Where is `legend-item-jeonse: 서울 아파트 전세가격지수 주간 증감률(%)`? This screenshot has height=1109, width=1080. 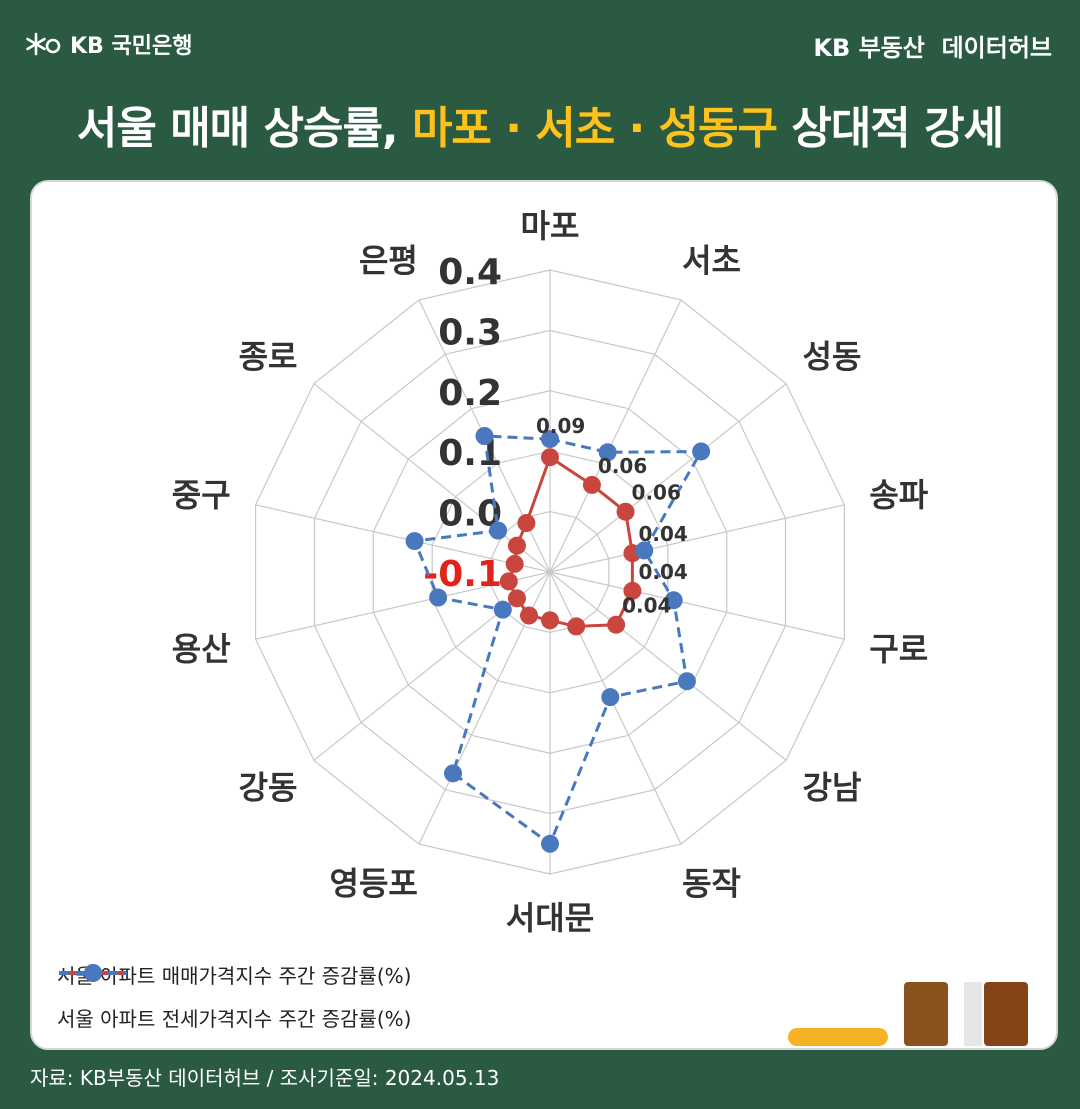
legend-item-jeonse: 서울 아파트 전세가격지수 주간 증감률(%) is located at coordinates (234, 998).